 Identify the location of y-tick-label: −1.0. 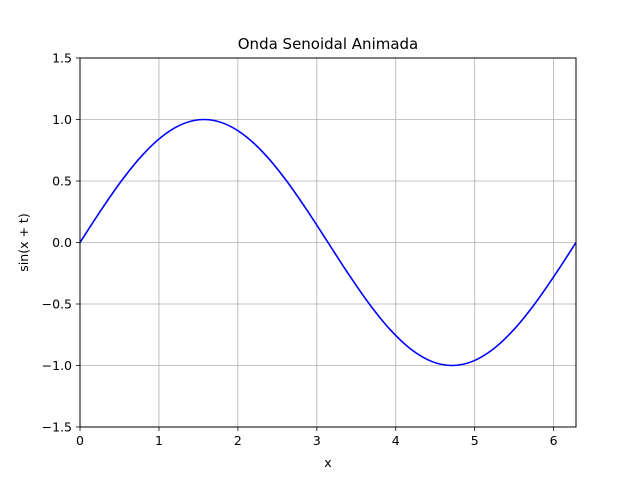
(57, 365).